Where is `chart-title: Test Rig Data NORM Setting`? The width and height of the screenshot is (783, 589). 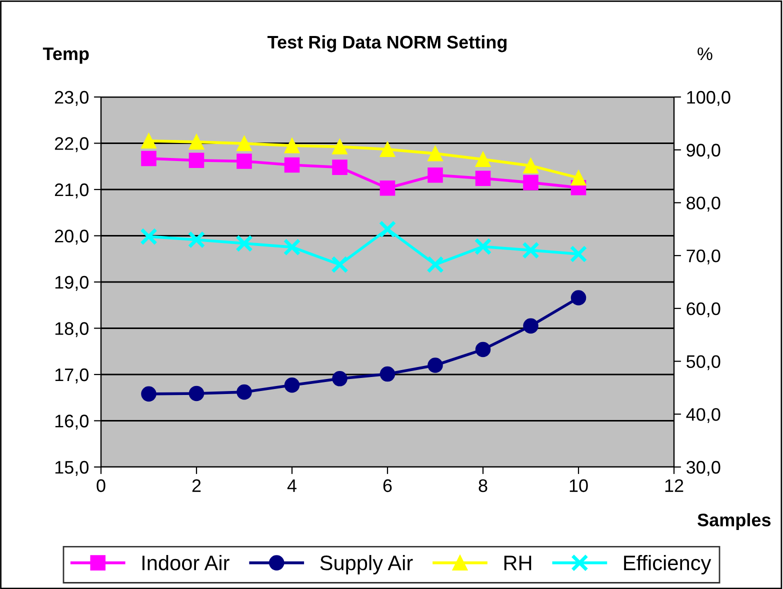 chart-title: Test Rig Data NORM Setting is located at coordinates (387, 43).